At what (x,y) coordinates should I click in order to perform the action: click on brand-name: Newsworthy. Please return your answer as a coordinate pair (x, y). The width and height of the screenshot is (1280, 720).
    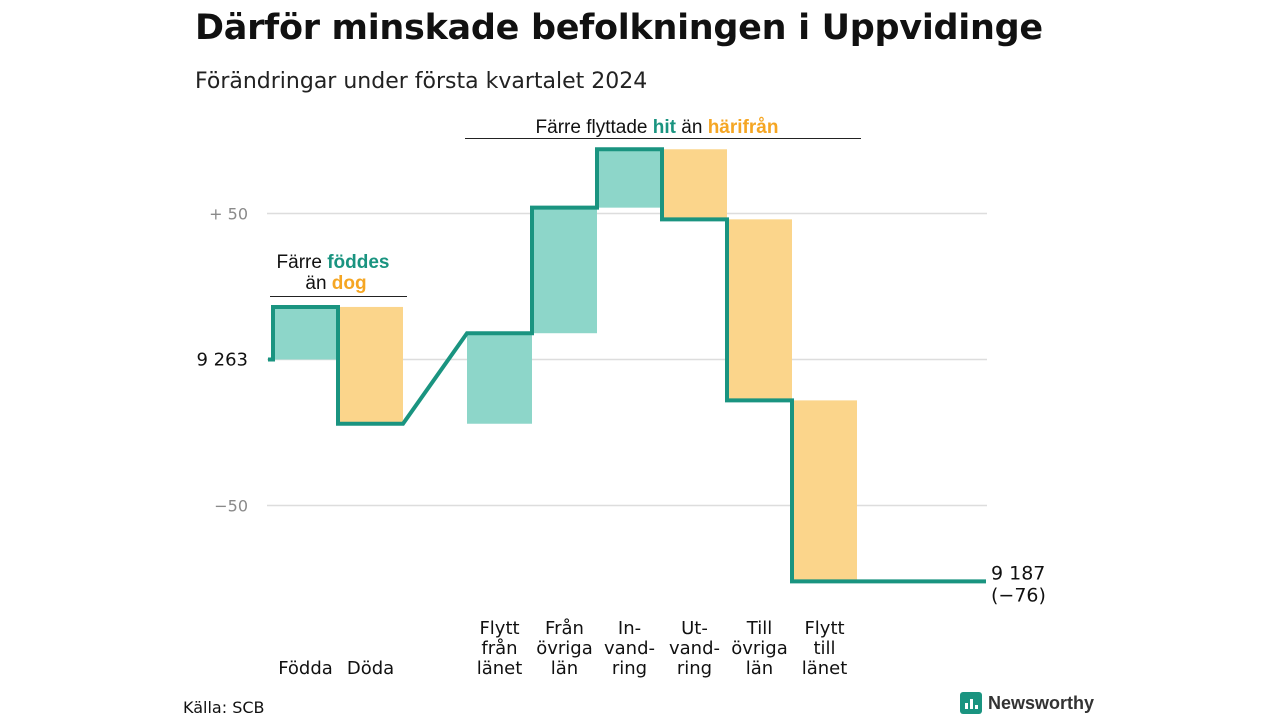
    Looking at the image, I should click on (1041, 702).